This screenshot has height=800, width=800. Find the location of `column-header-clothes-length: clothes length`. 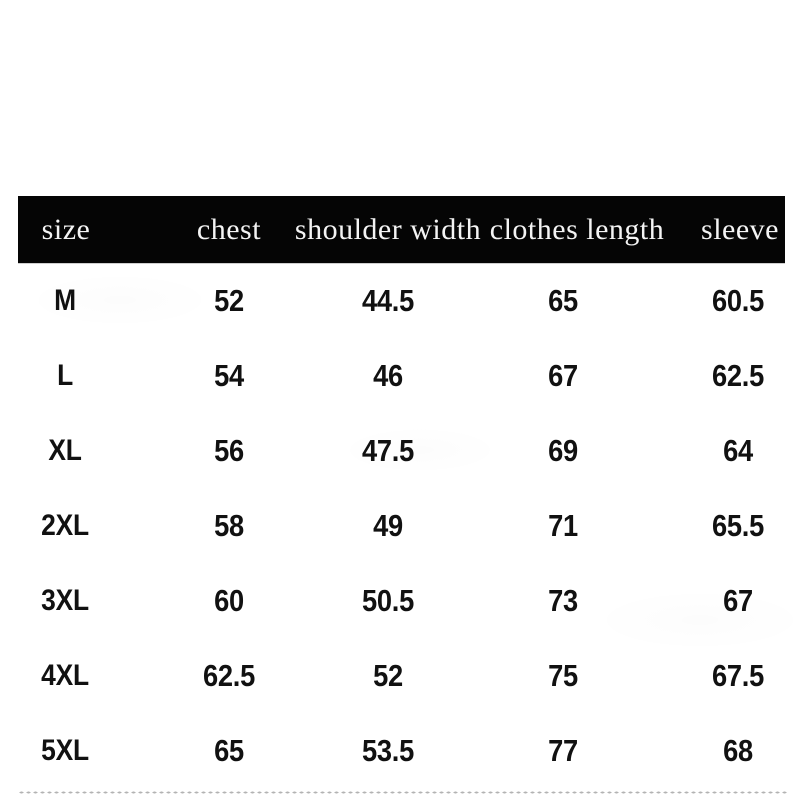

column-header-clothes-length: clothes length is located at coordinates (577, 229).